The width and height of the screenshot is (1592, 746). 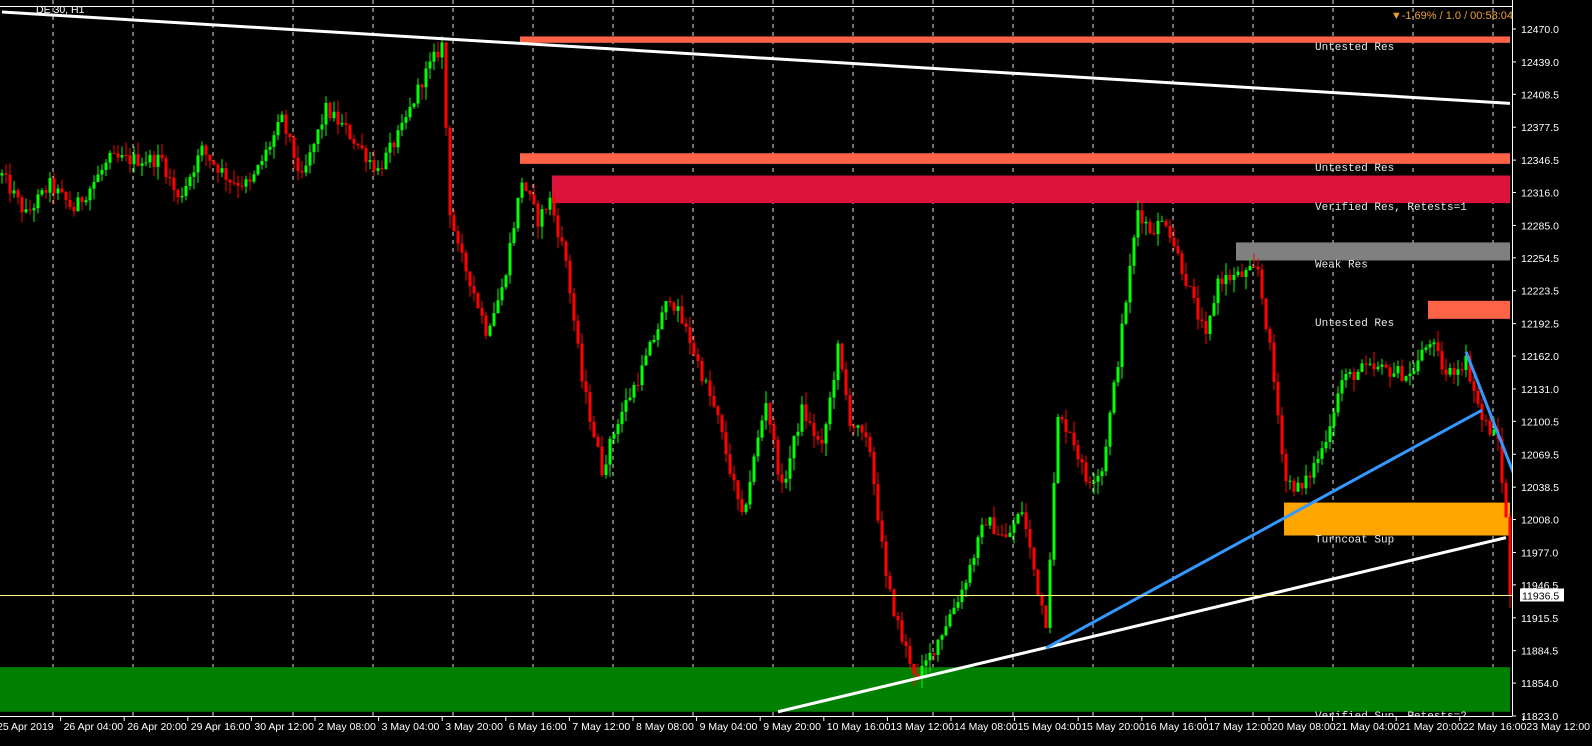 I want to click on y-tick-label: 12285.0, so click(x=1540, y=226).